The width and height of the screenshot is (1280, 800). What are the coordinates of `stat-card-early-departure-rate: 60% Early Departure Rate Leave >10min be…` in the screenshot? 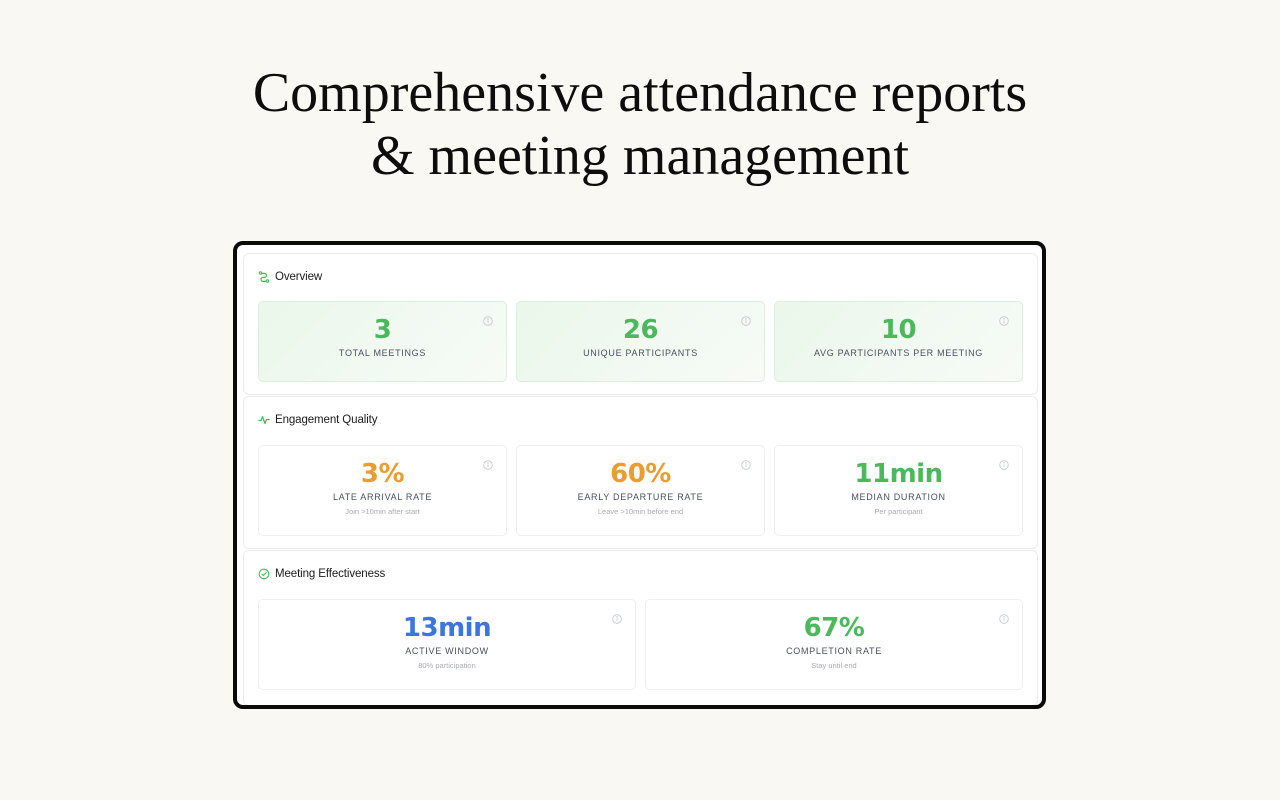 It's located at (640, 490).